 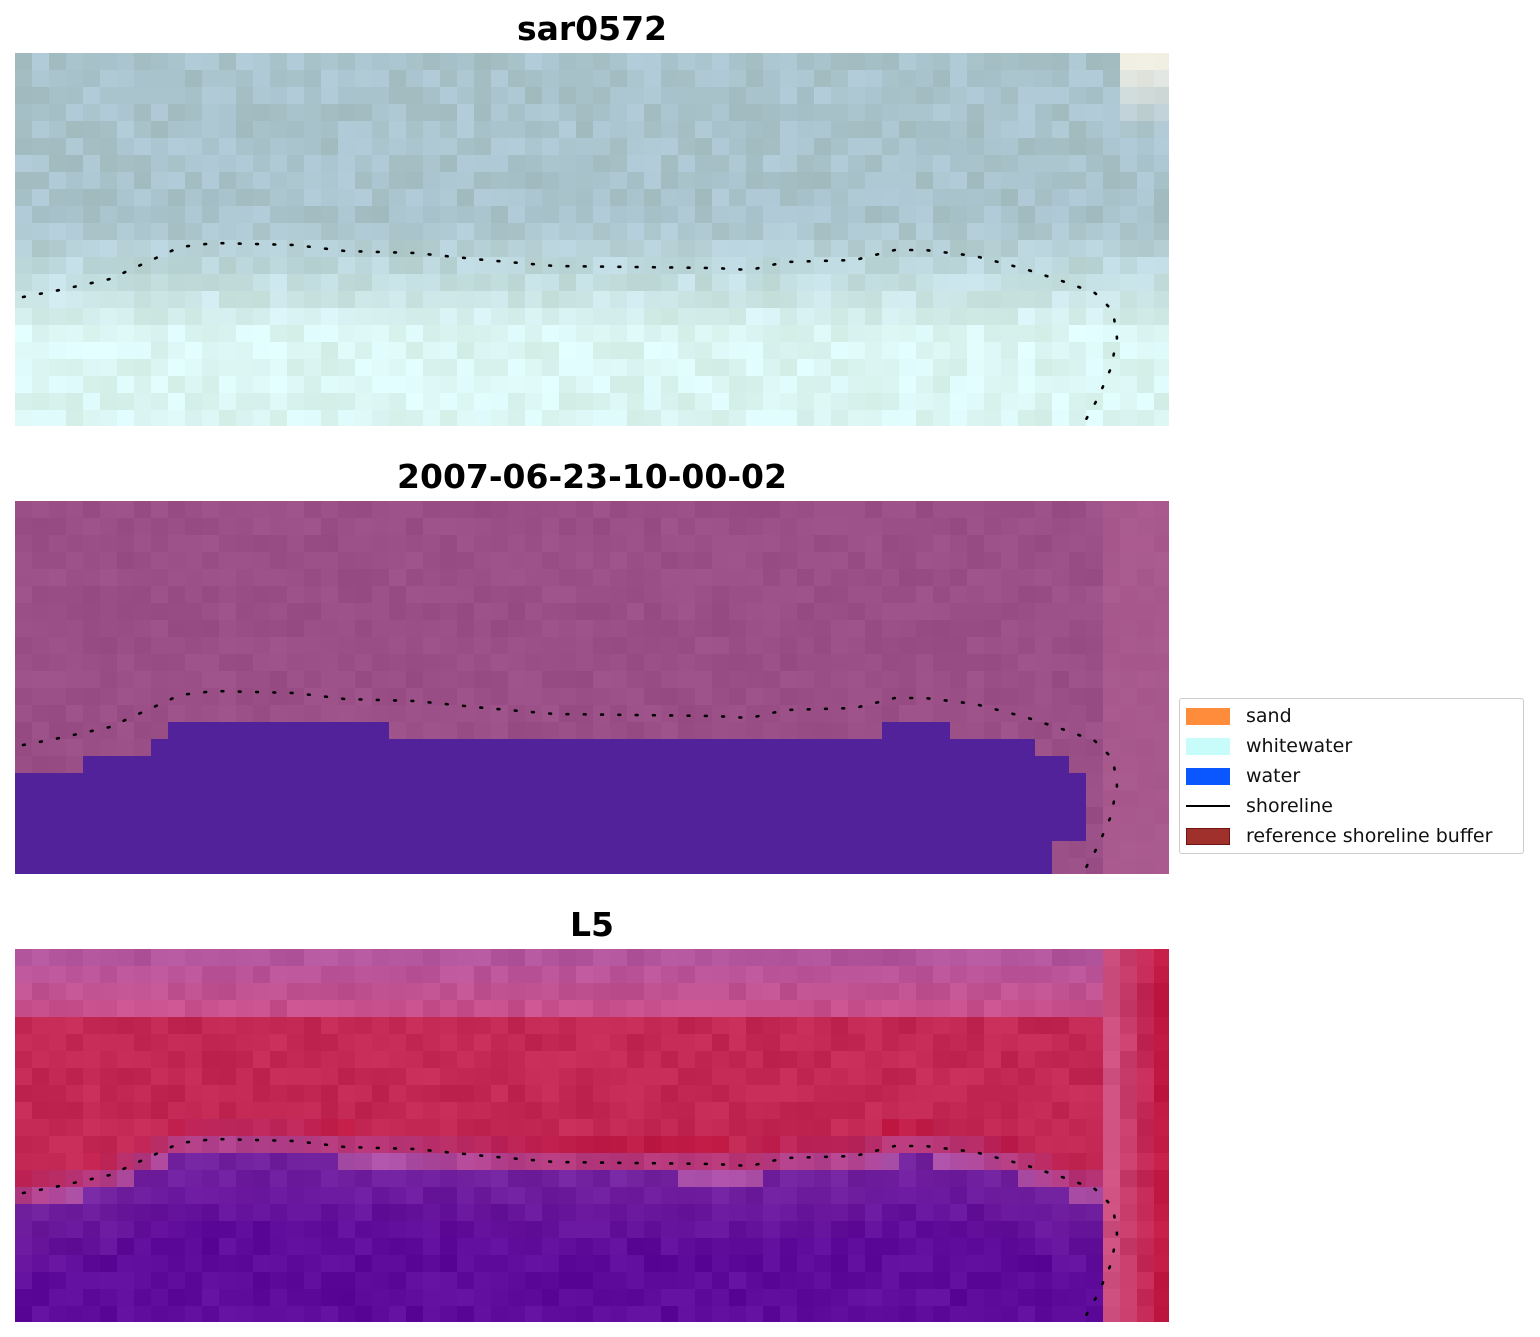 I want to click on legend-item-shoreline: shoreline, so click(x=1259, y=806).